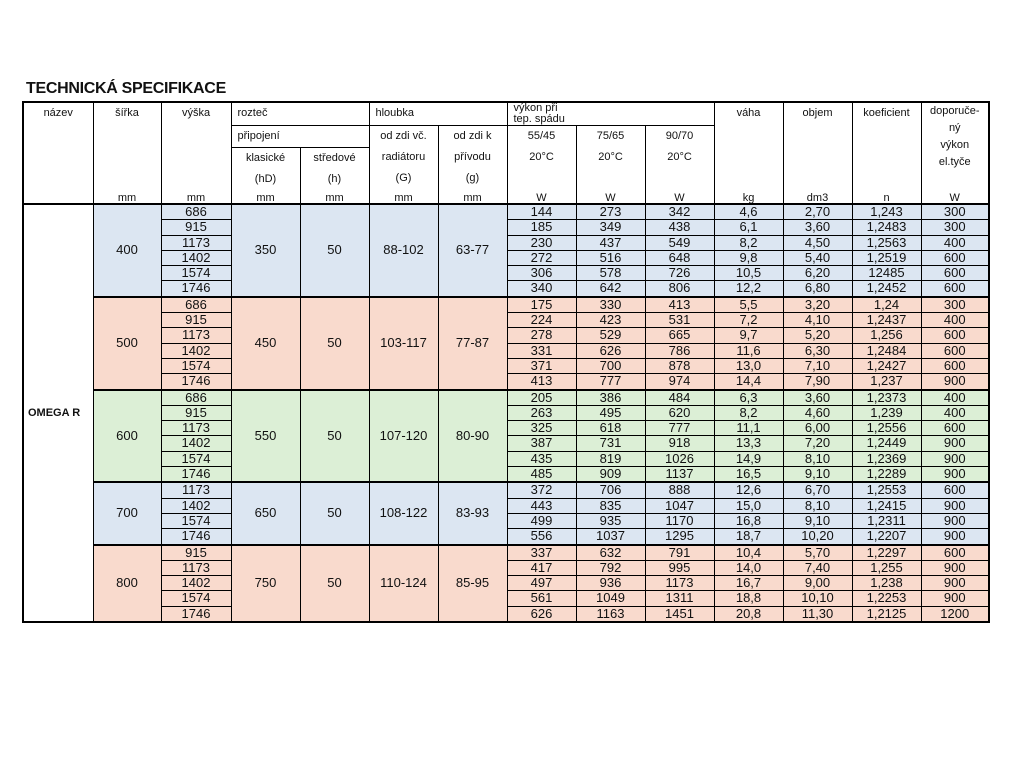 The height and width of the screenshot is (768, 1024). What do you see at coordinates (403, 435) in the screenshot?
I see `cell-od-zdi-radiatoru: 107-120` at bounding box center [403, 435].